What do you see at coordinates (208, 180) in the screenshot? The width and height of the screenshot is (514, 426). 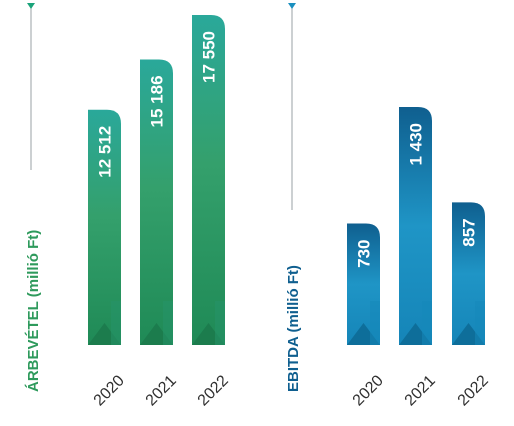 I see `bar-2022` at bounding box center [208, 180].